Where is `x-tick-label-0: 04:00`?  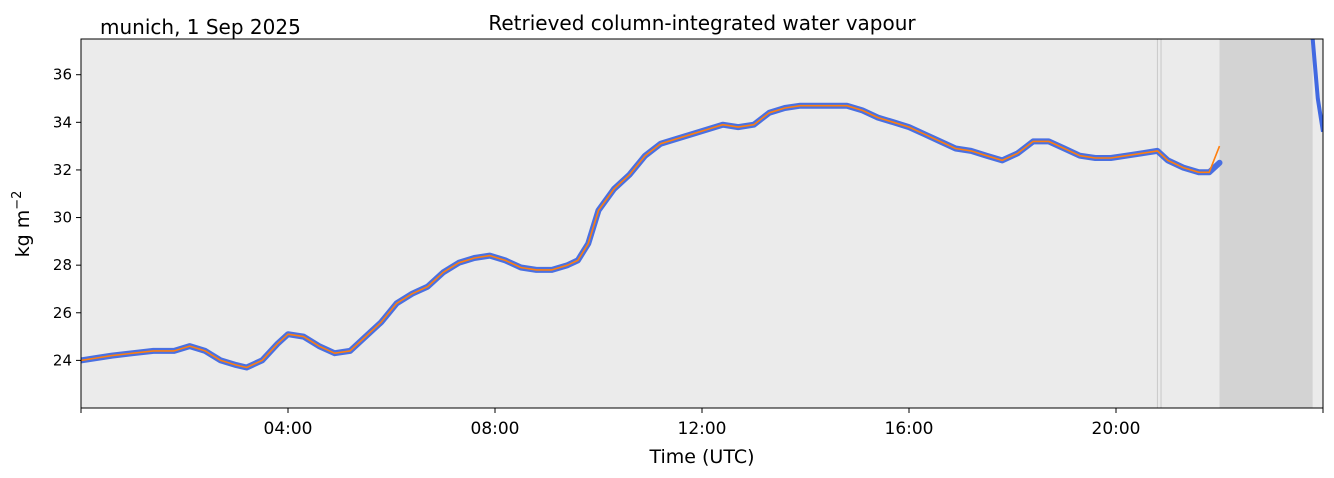 x-tick-label-0: 04:00 is located at coordinates (288, 429).